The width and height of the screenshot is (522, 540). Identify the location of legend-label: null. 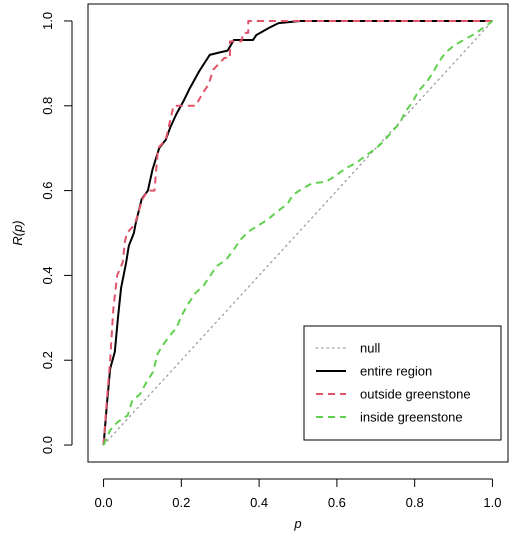
(370, 348).